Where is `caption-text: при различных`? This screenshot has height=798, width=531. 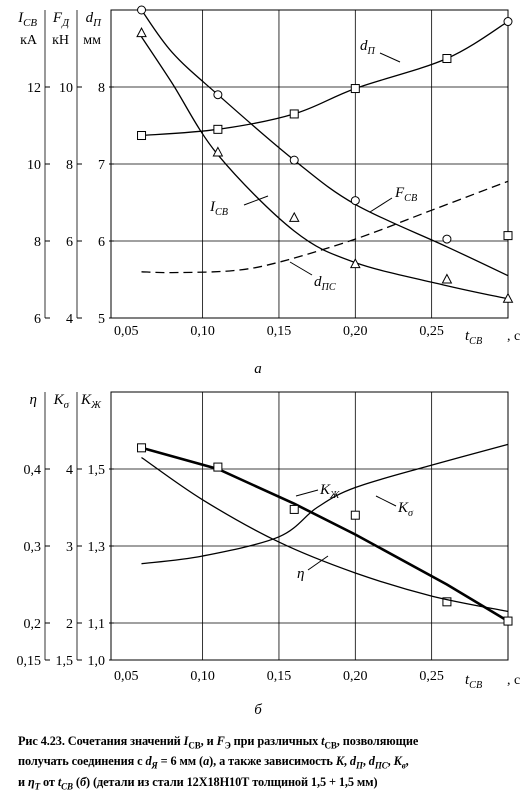
caption-text: при различных is located at coordinates (276, 741).